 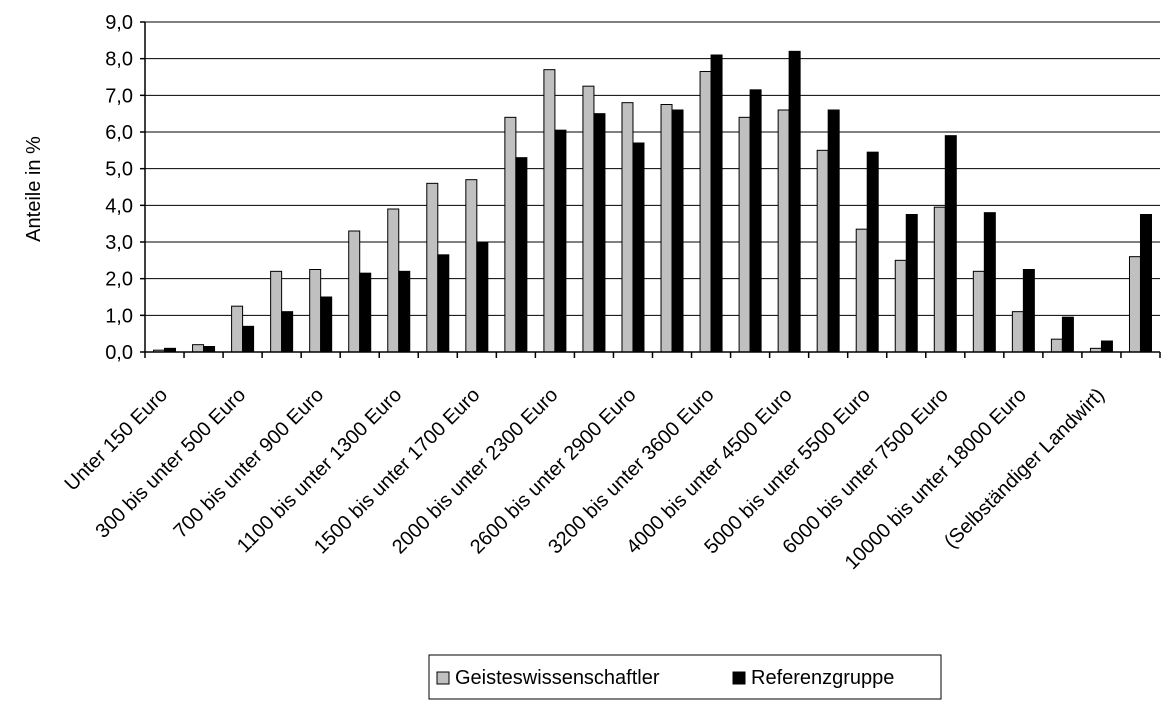 What do you see at coordinates (125, 188) in the screenshot?
I see `y-ticks: 0,0 1,0 2,0 3,0 4,0 5,0 6,0 7,0 8,0 9,0` at bounding box center [125, 188].